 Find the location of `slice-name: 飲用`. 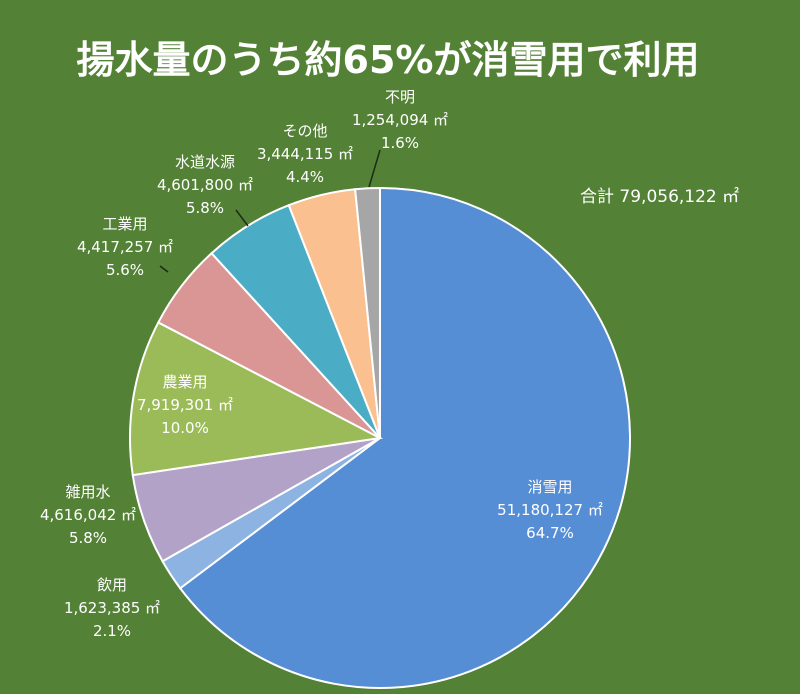

slice-name: 飲用 is located at coordinates (112, 585).